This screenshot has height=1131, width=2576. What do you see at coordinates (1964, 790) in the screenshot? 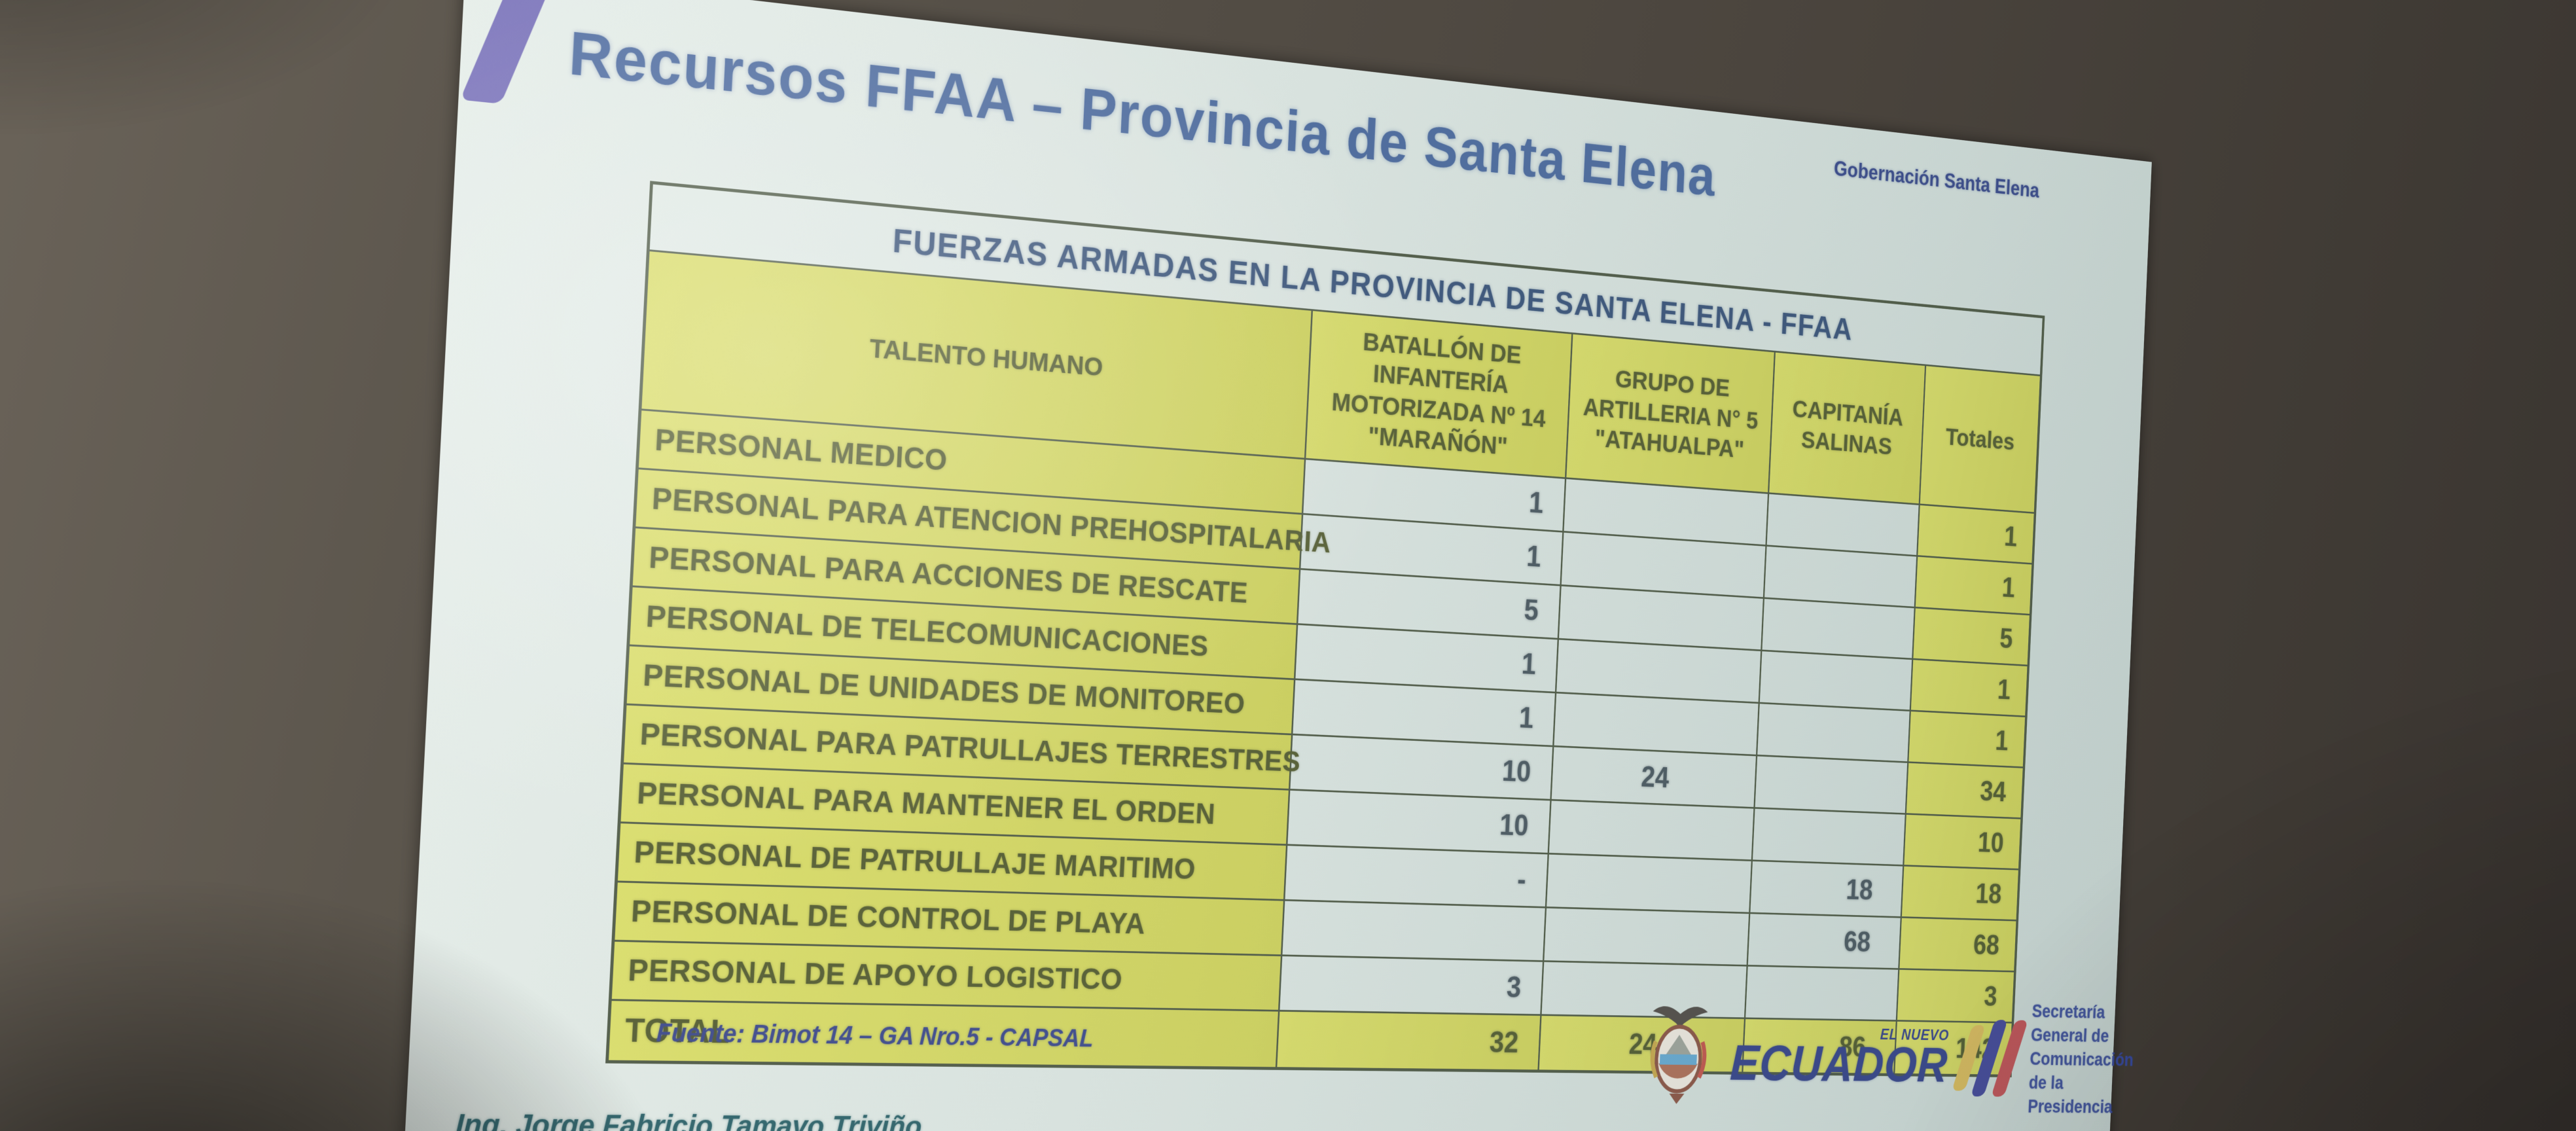
I see `cell-totales: 34` at bounding box center [1964, 790].